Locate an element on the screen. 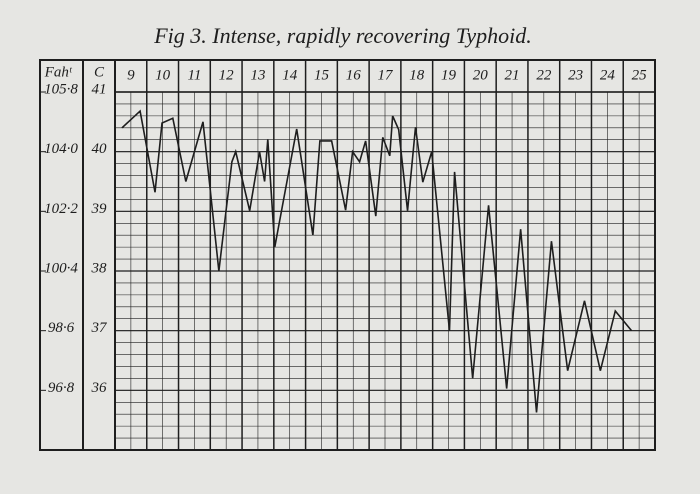  x-tick-label: 24 is located at coordinates (608, 75).